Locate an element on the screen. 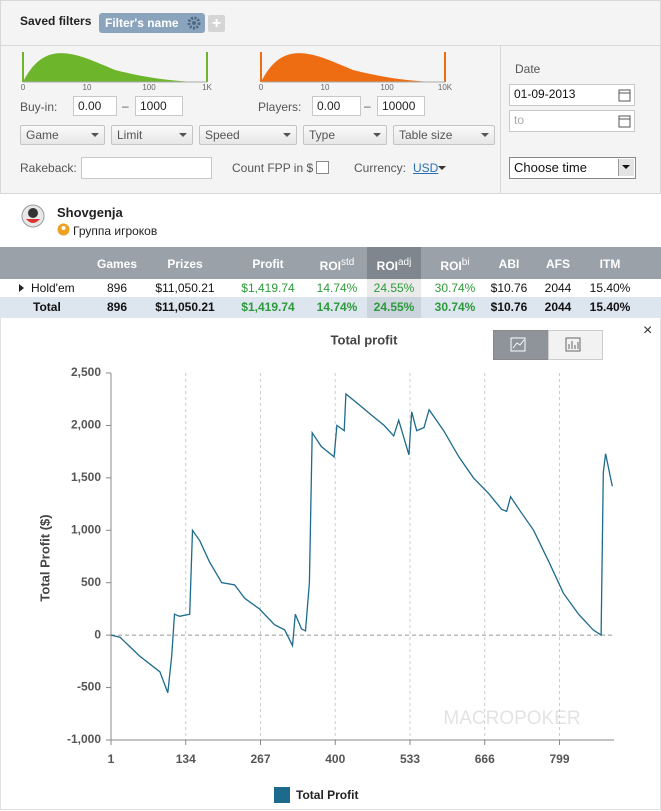  date-to-input: to is located at coordinates (572, 121).